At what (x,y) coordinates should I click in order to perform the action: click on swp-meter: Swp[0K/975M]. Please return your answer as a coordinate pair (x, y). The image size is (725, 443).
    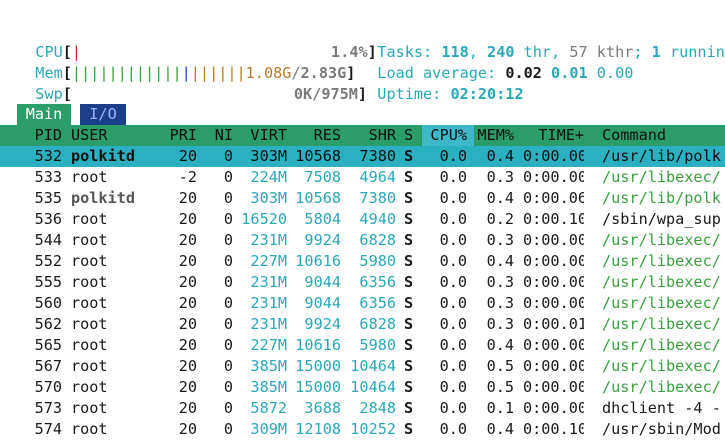
    Looking at the image, I should click on (201, 94).